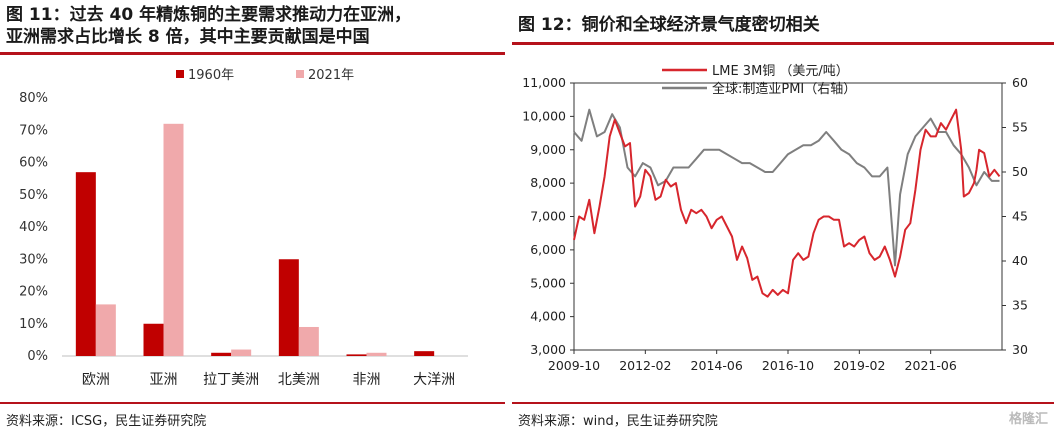 The image size is (1054, 433). Describe the element at coordinates (548, 349) in the screenshot. I see `left-y-tick-label: 3,000` at that location.